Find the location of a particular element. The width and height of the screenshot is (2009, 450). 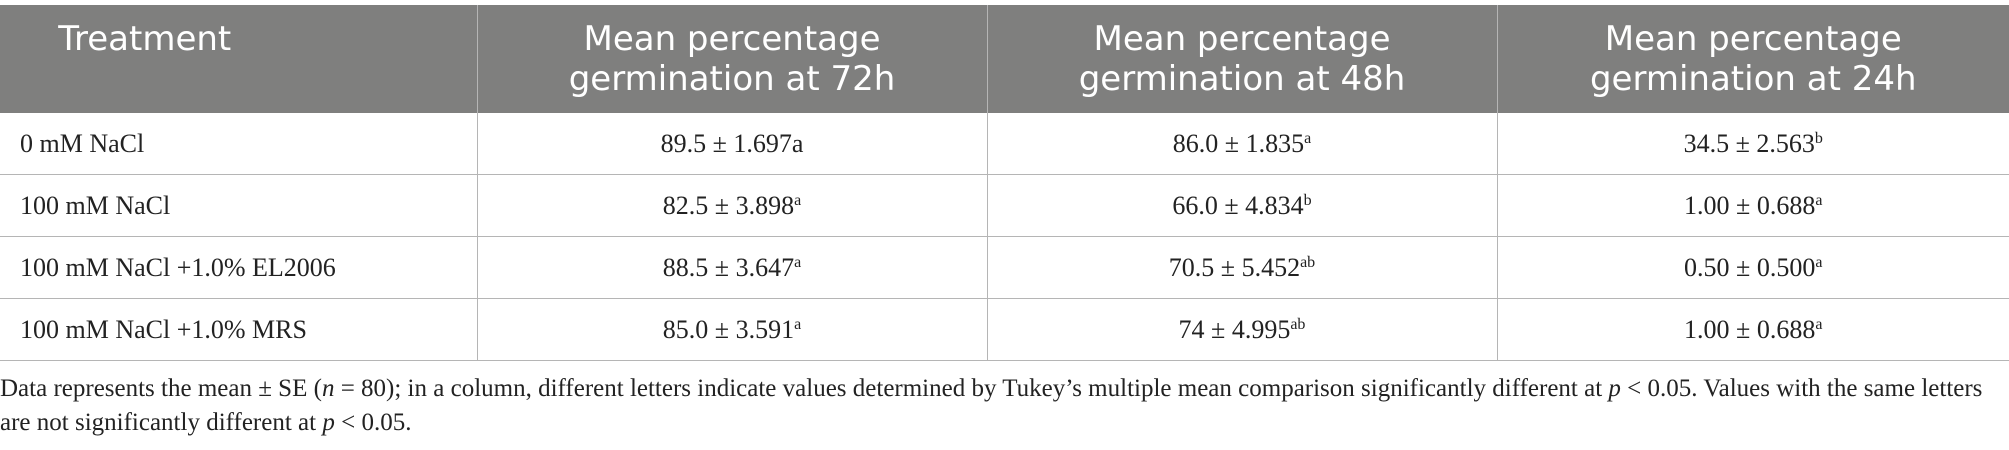

treatment-cell: 0 mM NaCl is located at coordinates (238, 144).